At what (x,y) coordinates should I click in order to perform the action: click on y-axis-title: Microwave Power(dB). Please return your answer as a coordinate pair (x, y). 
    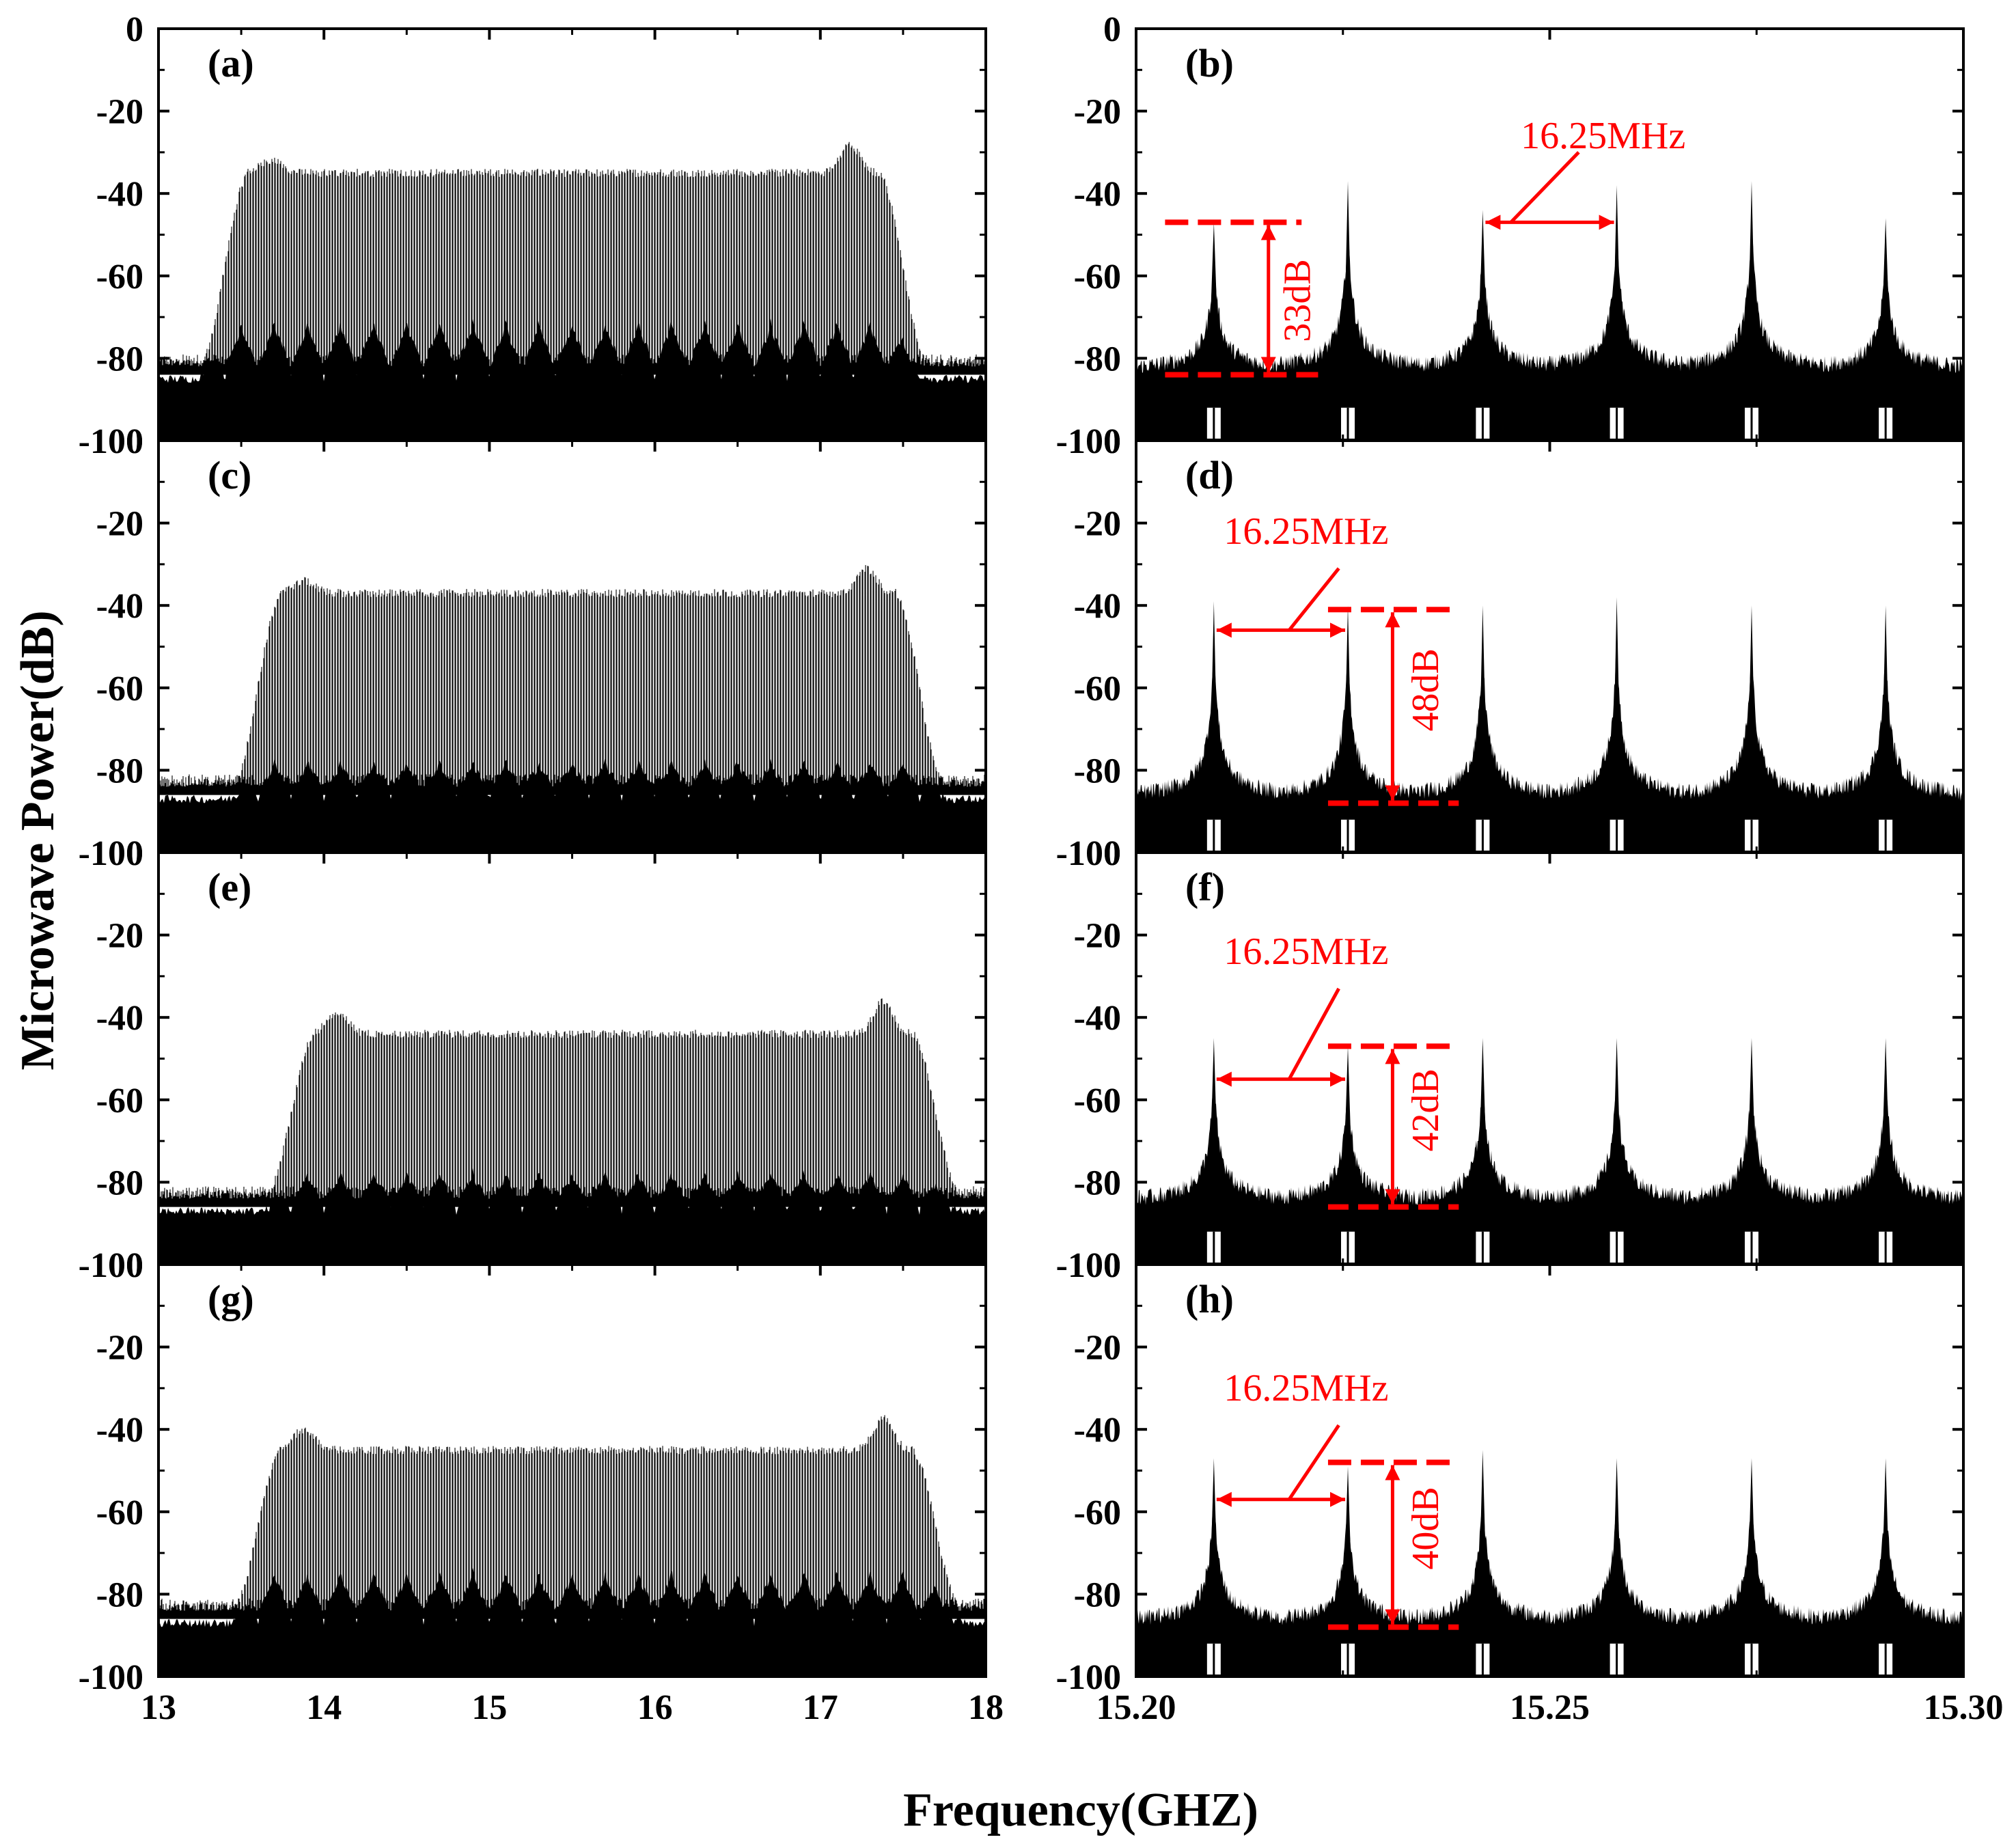
    Looking at the image, I should click on (38, 840).